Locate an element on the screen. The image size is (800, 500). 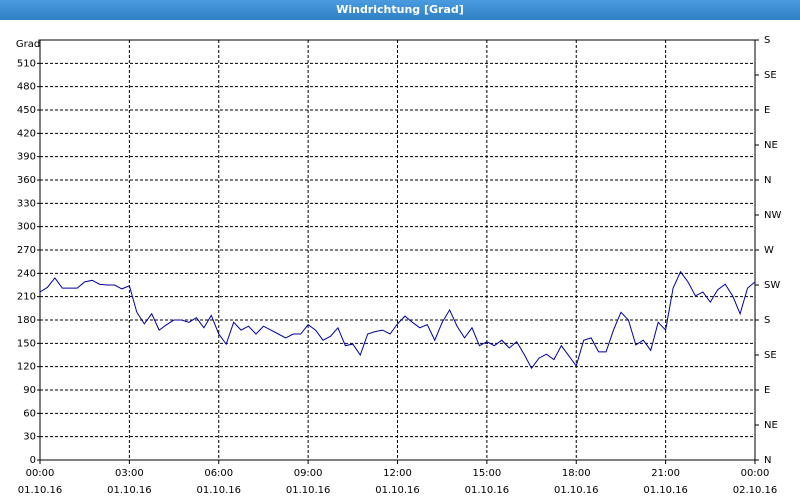
y-tick-label: 0 is located at coordinates (33, 460).